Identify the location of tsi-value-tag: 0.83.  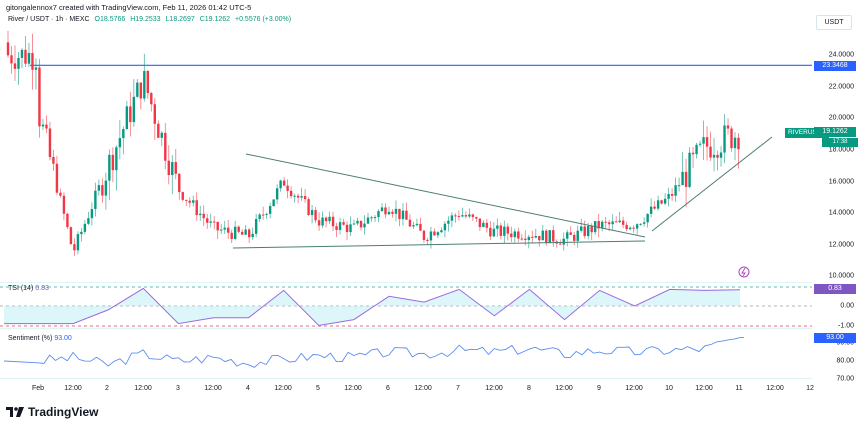
(835, 289).